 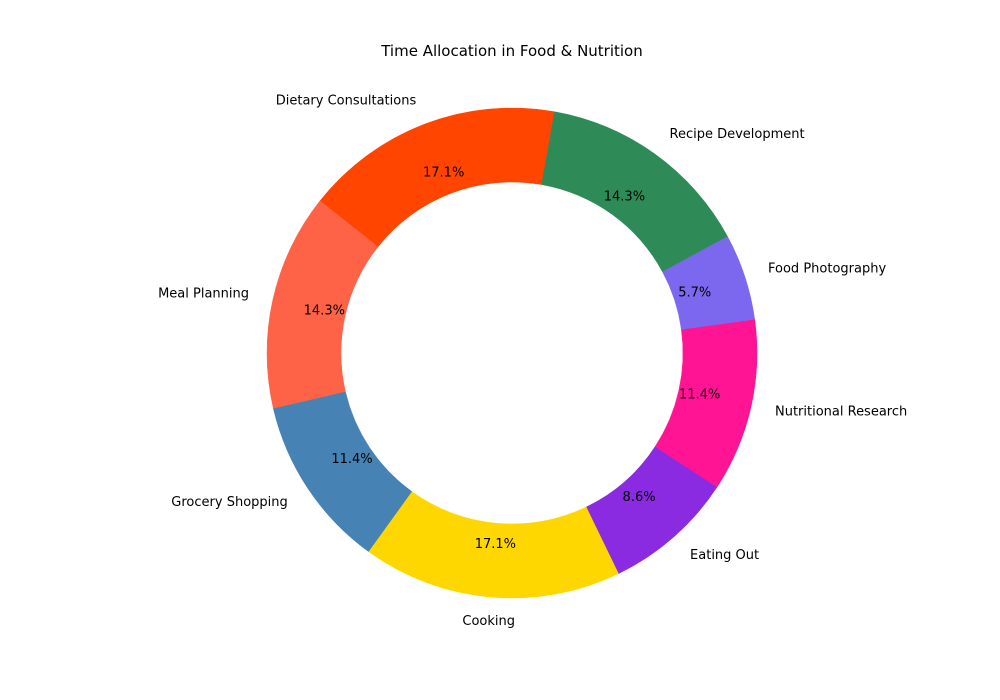 I want to click on chart-title: Time Allocation in Food & Nutrition, so click(x=511, y=51).